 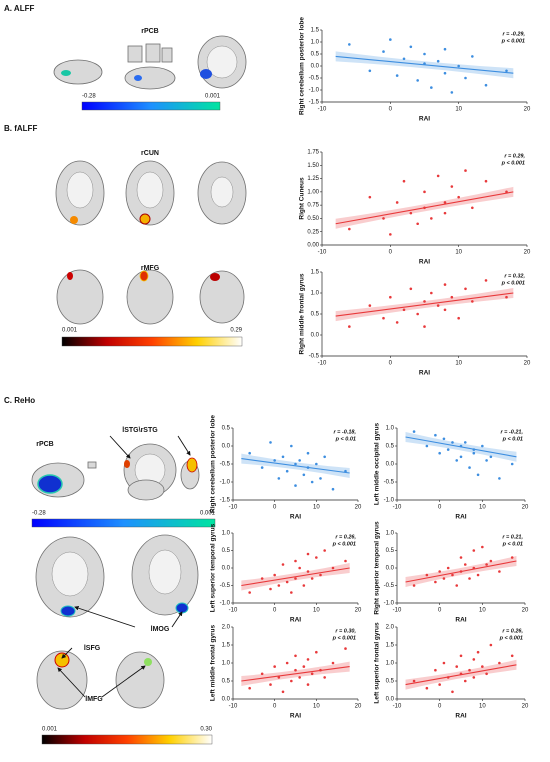 What do you see at coordinates (514, 34) in the screenshot?
I see `annotation: r = -0.29,` at bounding box center [514, 34].